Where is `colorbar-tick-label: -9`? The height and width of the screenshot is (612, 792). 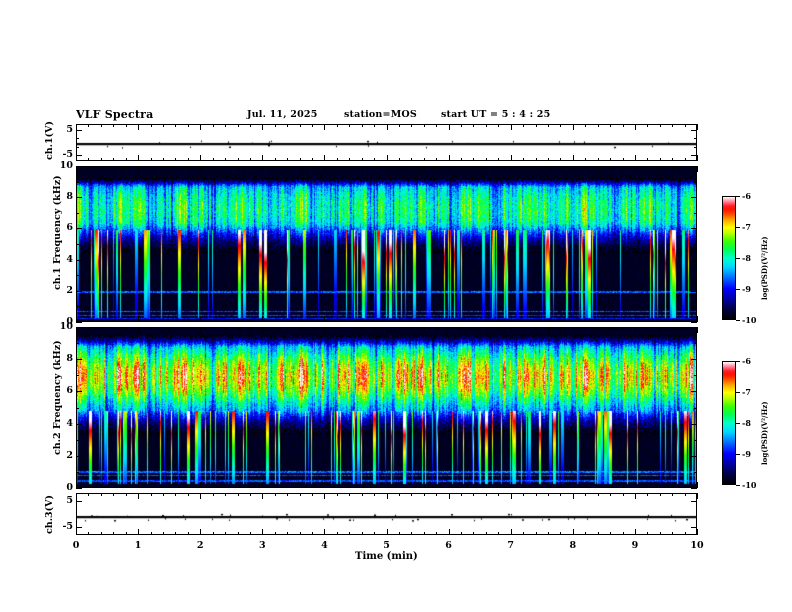
colorbar-tick-label: -9 is located at coordinates (746, 454).